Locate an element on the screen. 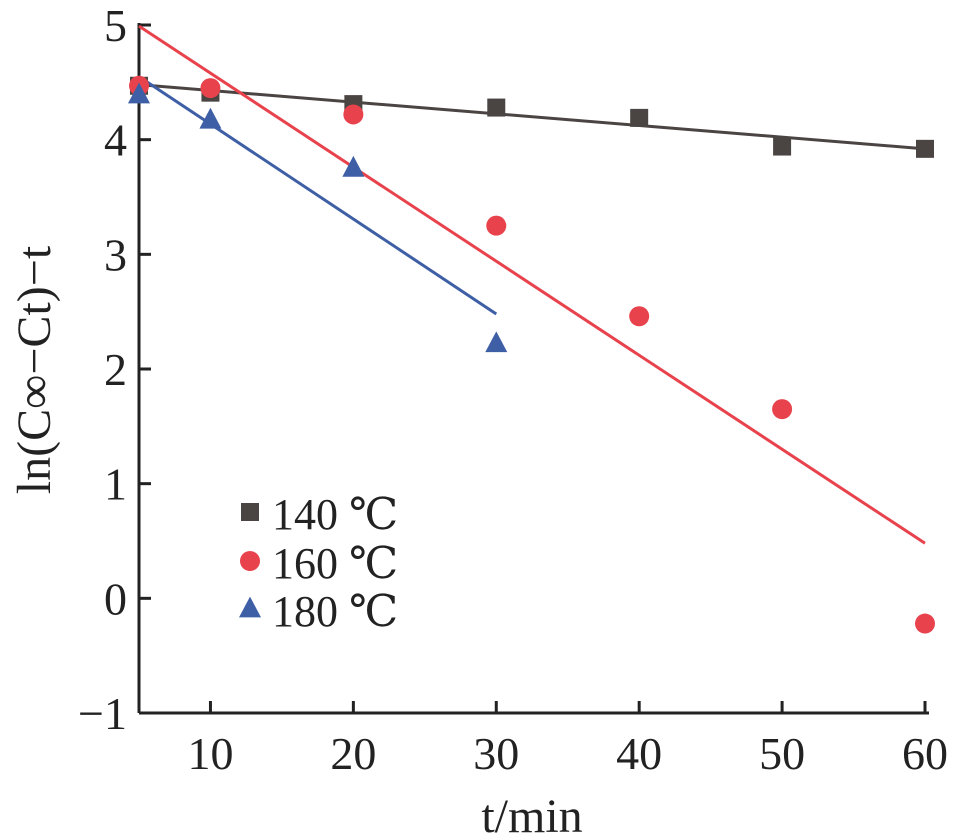 The image size is (953, 840). legend-label: 180 ℃ is located at coordinates (335, 611).